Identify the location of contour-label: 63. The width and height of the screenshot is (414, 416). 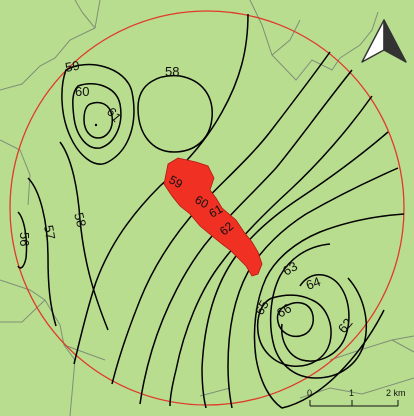
(290, 268).